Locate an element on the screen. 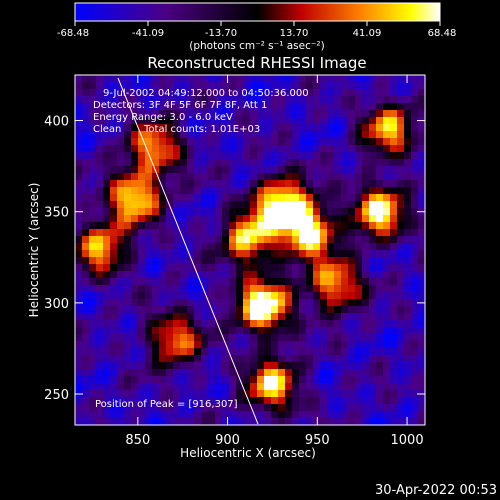  y-tick-label: 350 is located at coordinates (56, 213).